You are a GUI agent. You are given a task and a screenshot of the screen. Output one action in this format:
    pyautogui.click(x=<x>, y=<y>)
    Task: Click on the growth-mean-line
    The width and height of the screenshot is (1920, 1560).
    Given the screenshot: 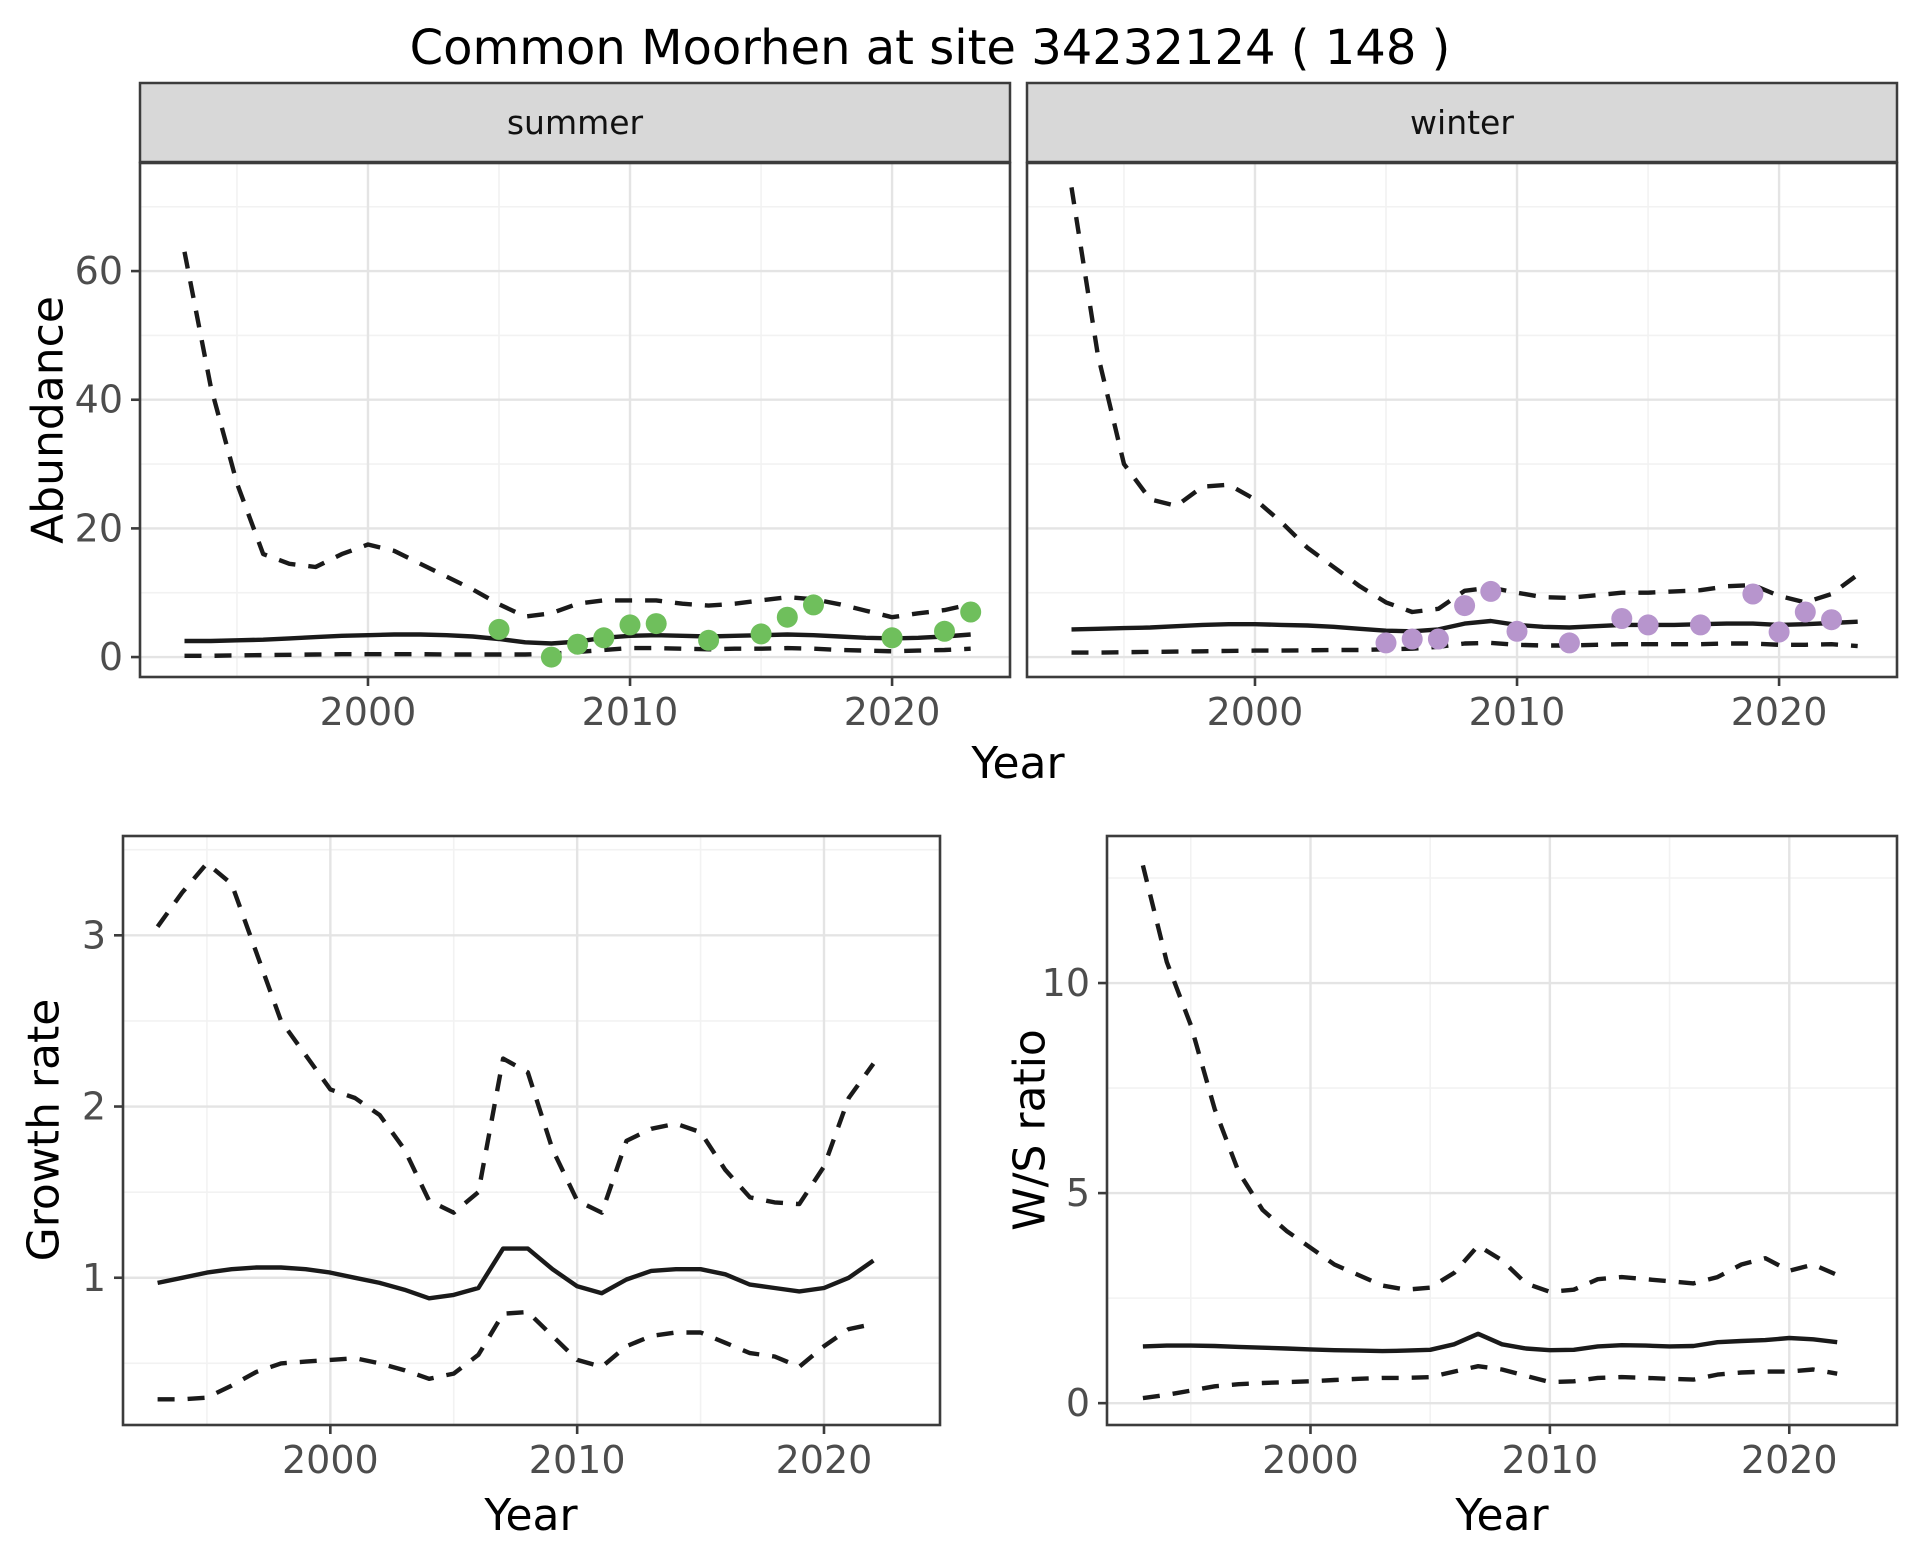 What is the action you would take?
    pyautogui.click(x=516, y=1273)
    